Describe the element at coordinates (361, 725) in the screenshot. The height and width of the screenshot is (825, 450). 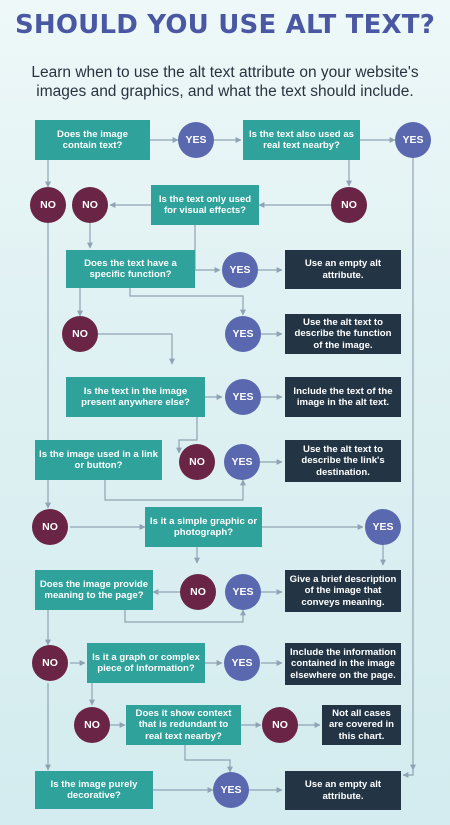
I see `outcome-not-covered: Not all cases are covered in this chart.` at that location.